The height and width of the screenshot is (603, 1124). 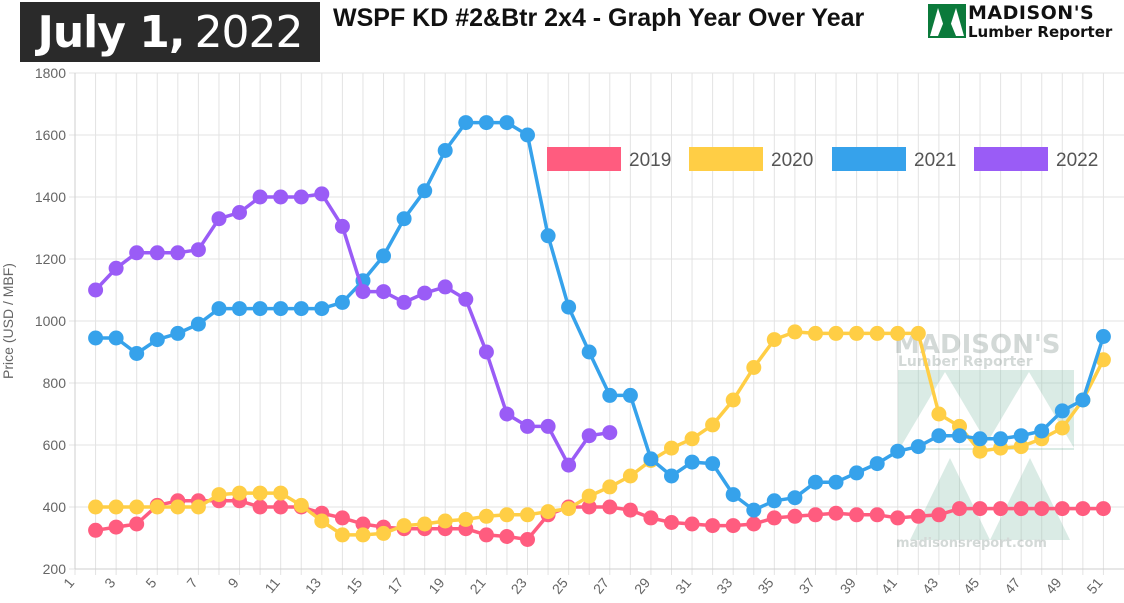 What do you see at coordinates (935, 160) in the screenshot?
I see `legend-label-2021: 2021` at bounding box center [935, 160].